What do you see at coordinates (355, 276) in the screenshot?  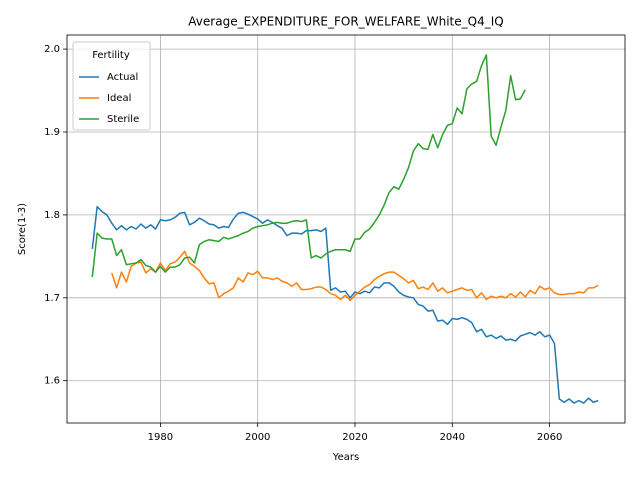 I see `series-line` at bounding box center [355, 276].